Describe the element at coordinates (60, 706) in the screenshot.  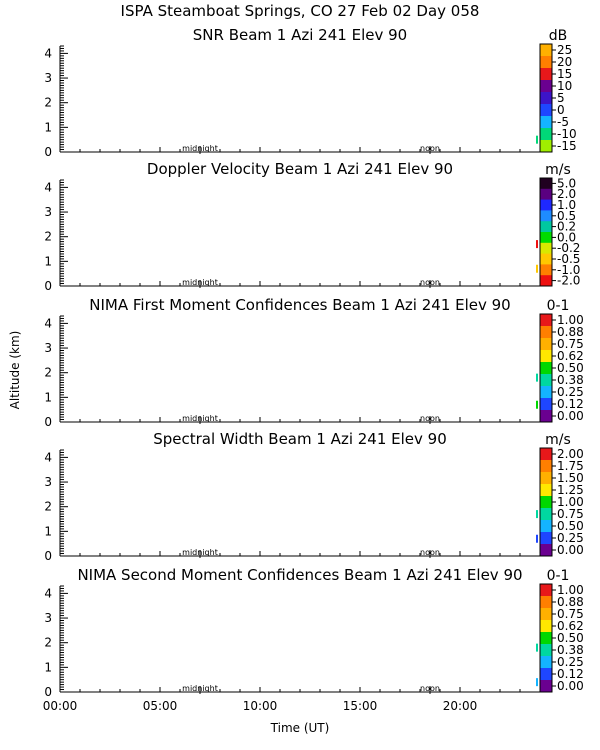
I see `x-tick-label: 00:00` at that location.